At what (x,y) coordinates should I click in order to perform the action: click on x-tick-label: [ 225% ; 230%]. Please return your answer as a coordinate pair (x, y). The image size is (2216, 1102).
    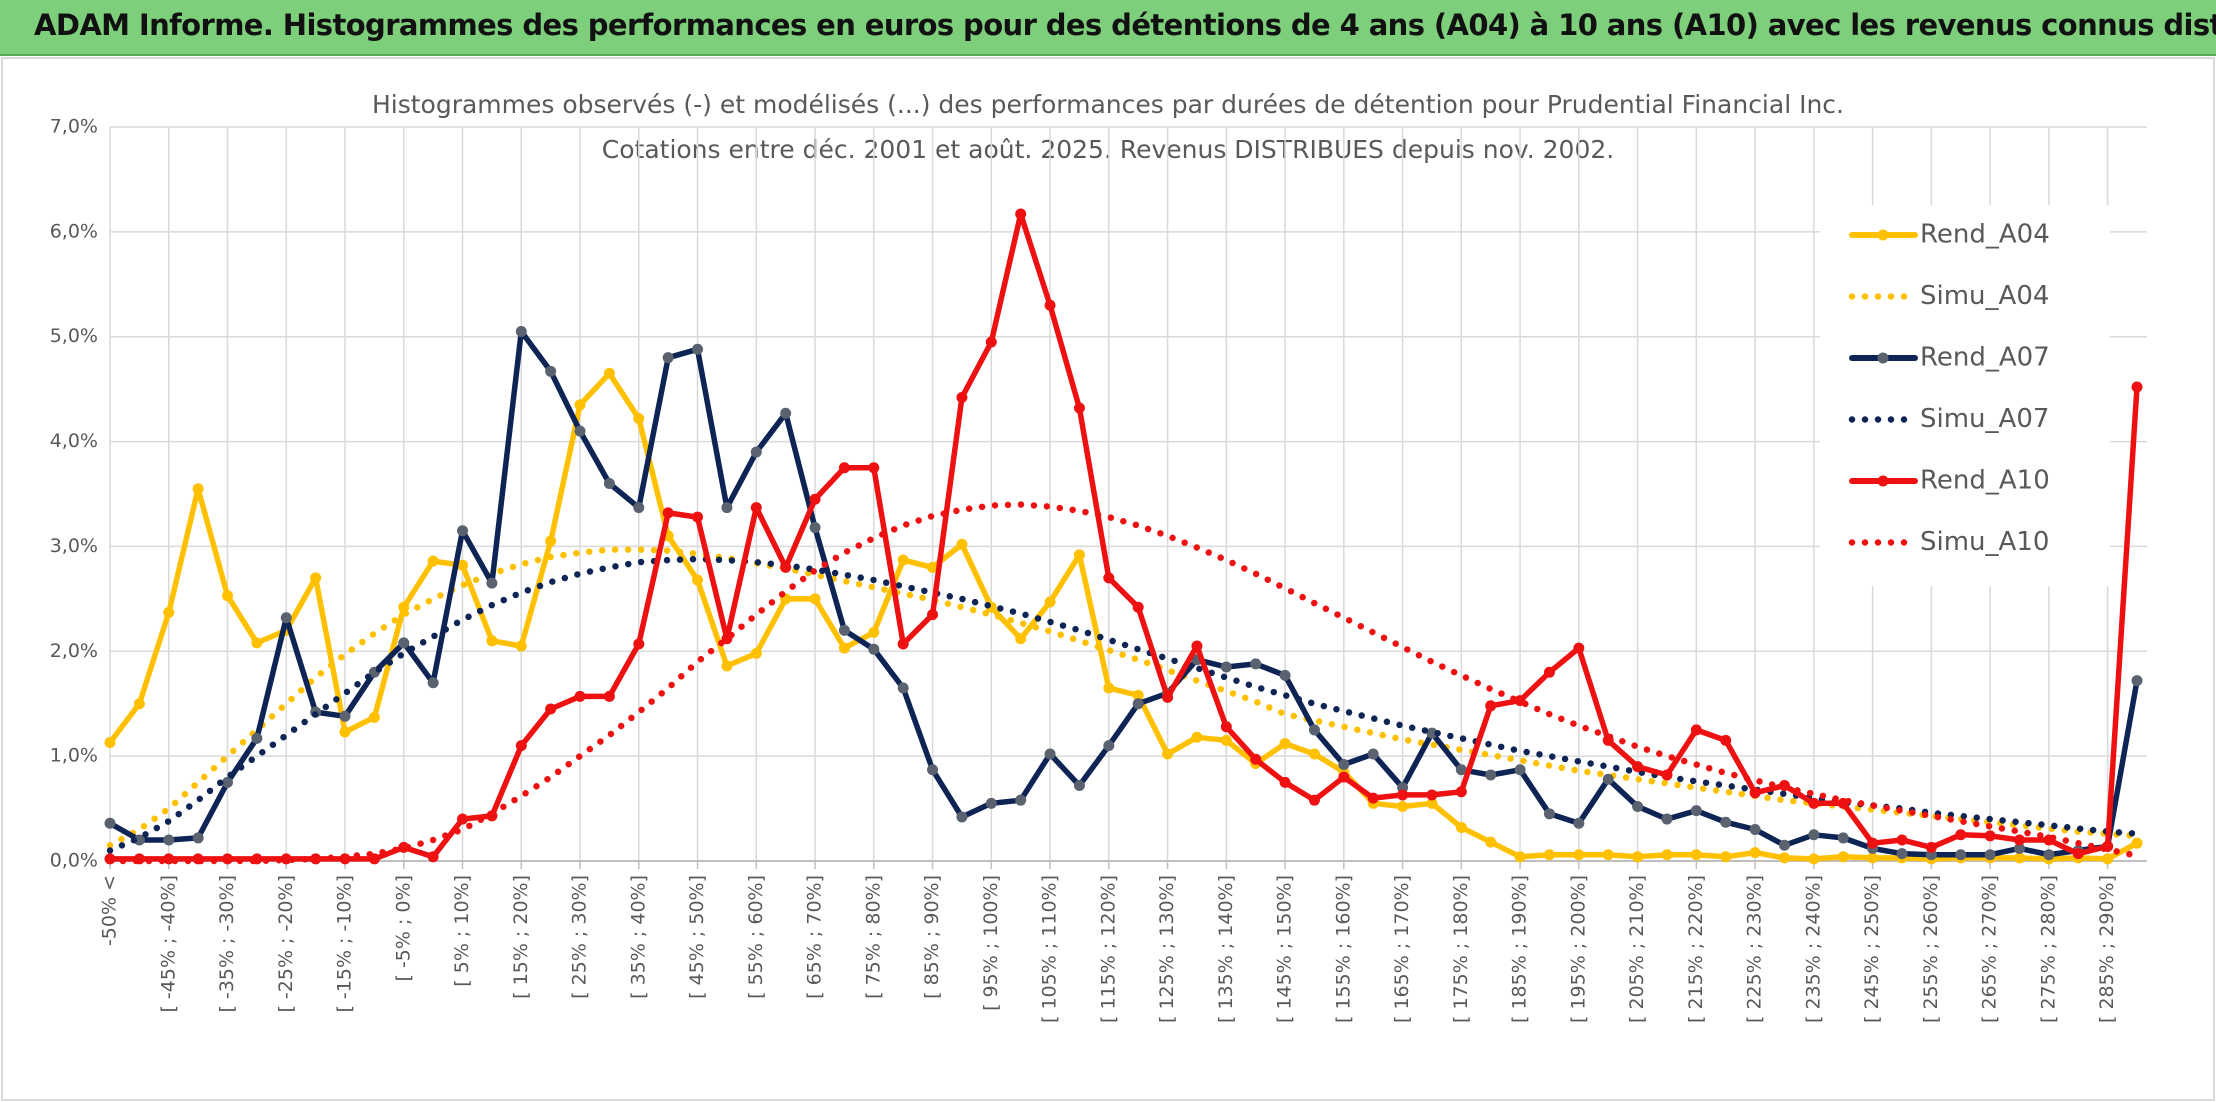
    Looking at the image, I should click on (1755, 949).